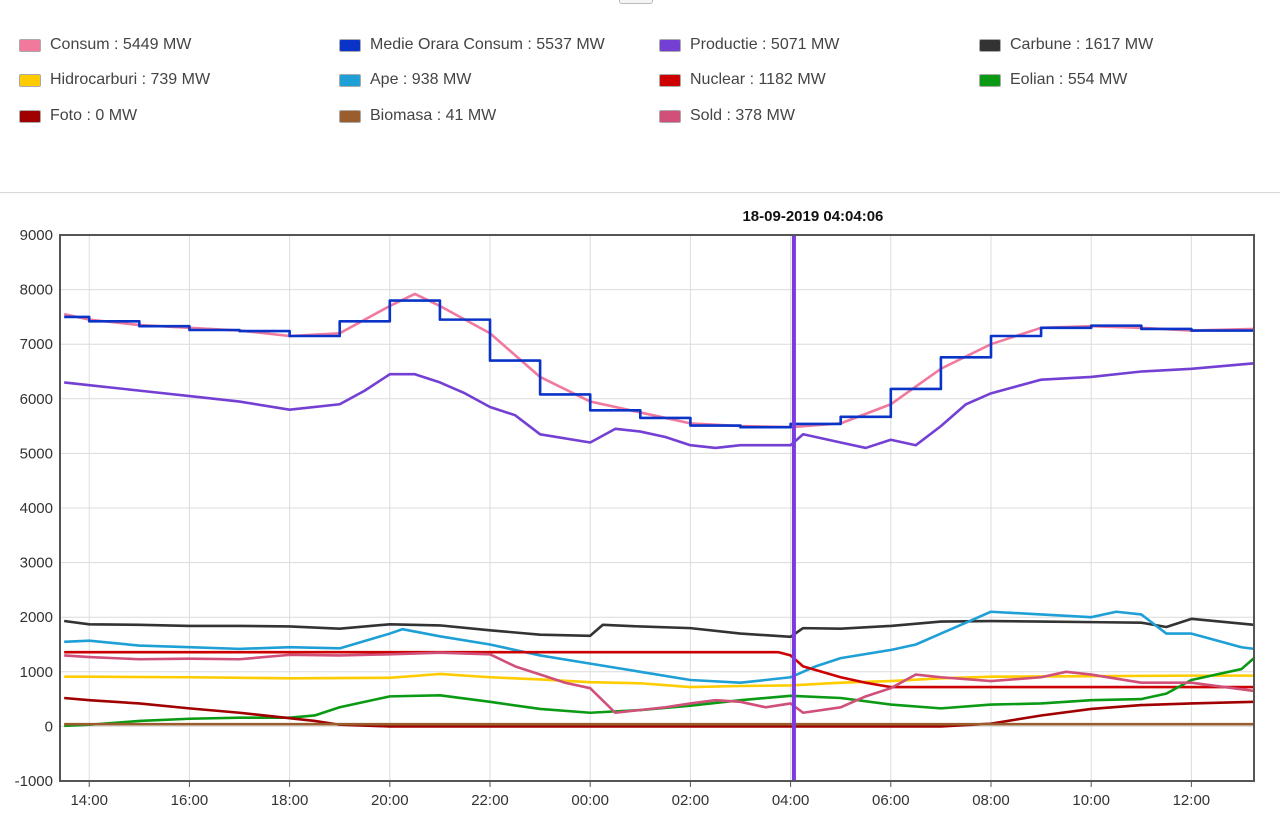 This screenshot has width=1280, height=836. Describe the element at coordinates (636, 2) in the screenshot. I see `top-tab-handle` at that location.